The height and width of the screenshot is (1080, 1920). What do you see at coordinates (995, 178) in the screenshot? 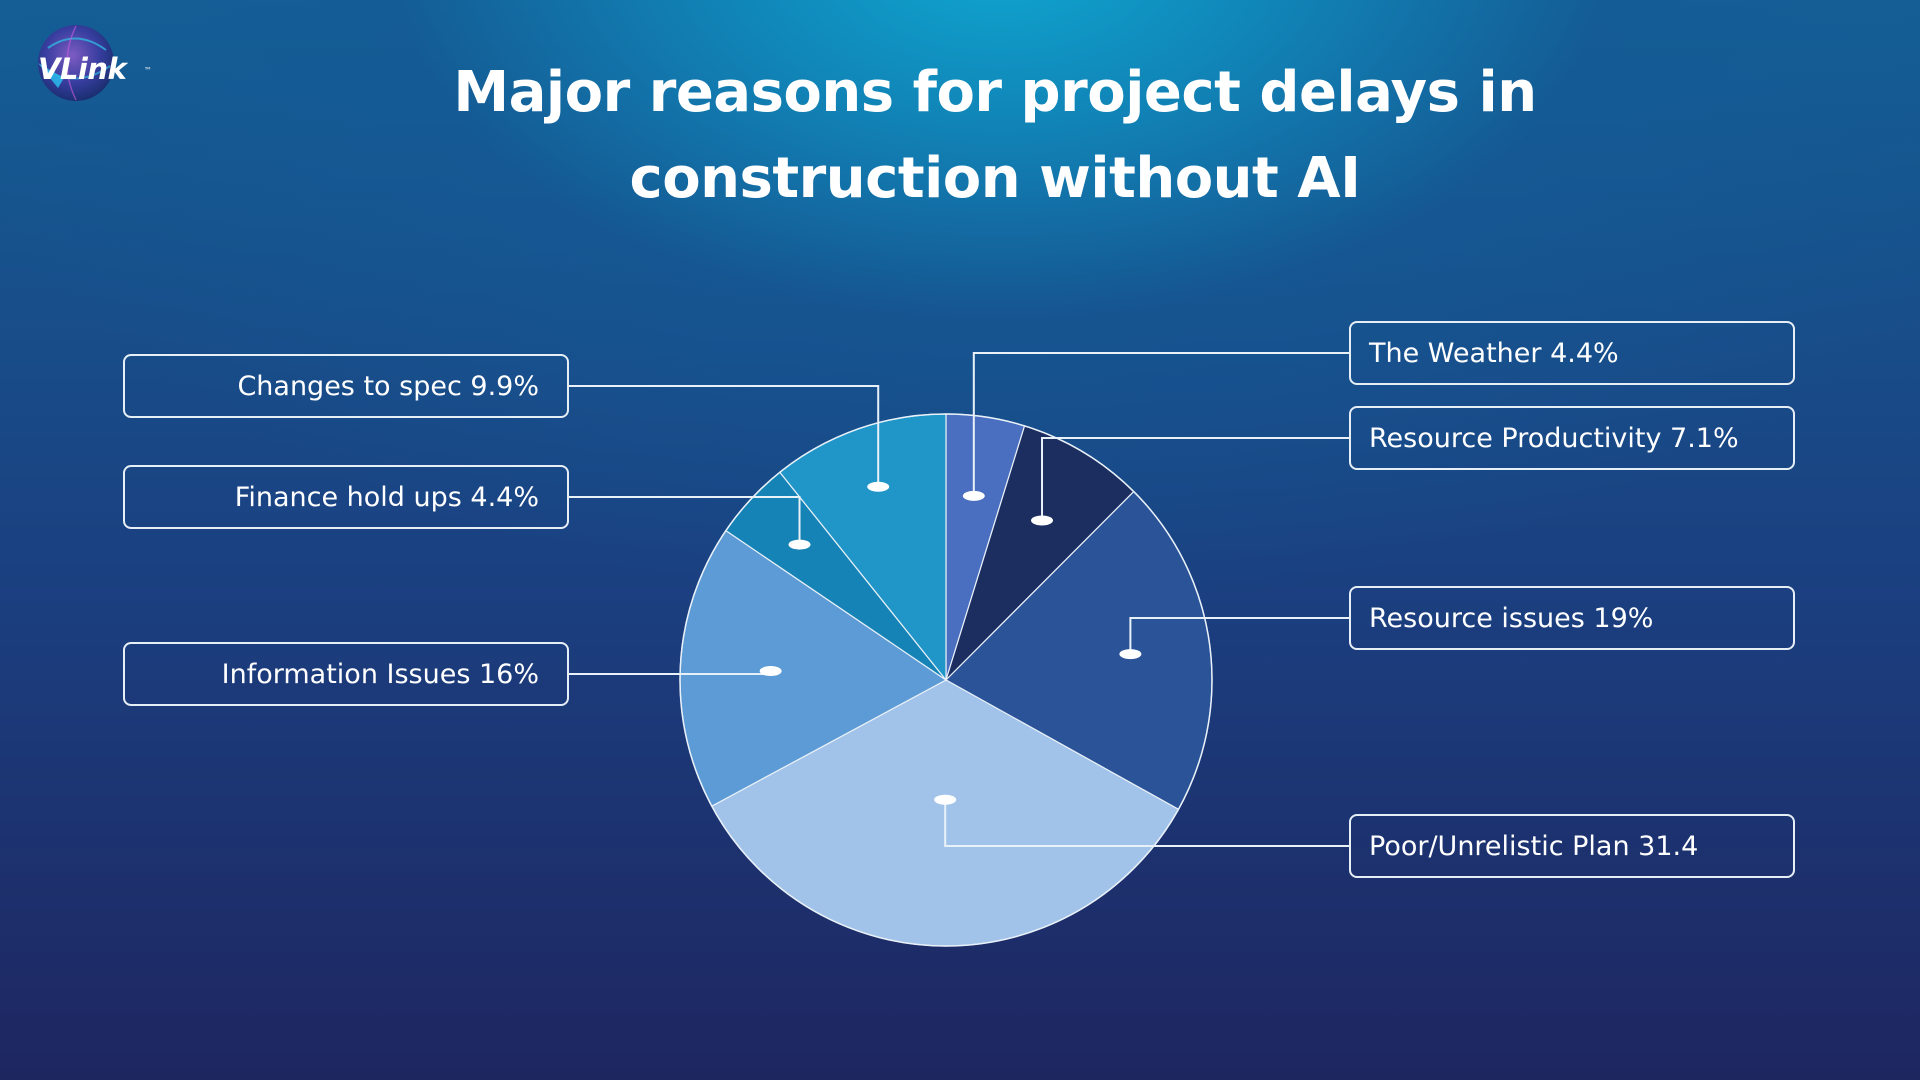
I see `chart-title-line-2: construction without AI` at bounding box center [995, 178].